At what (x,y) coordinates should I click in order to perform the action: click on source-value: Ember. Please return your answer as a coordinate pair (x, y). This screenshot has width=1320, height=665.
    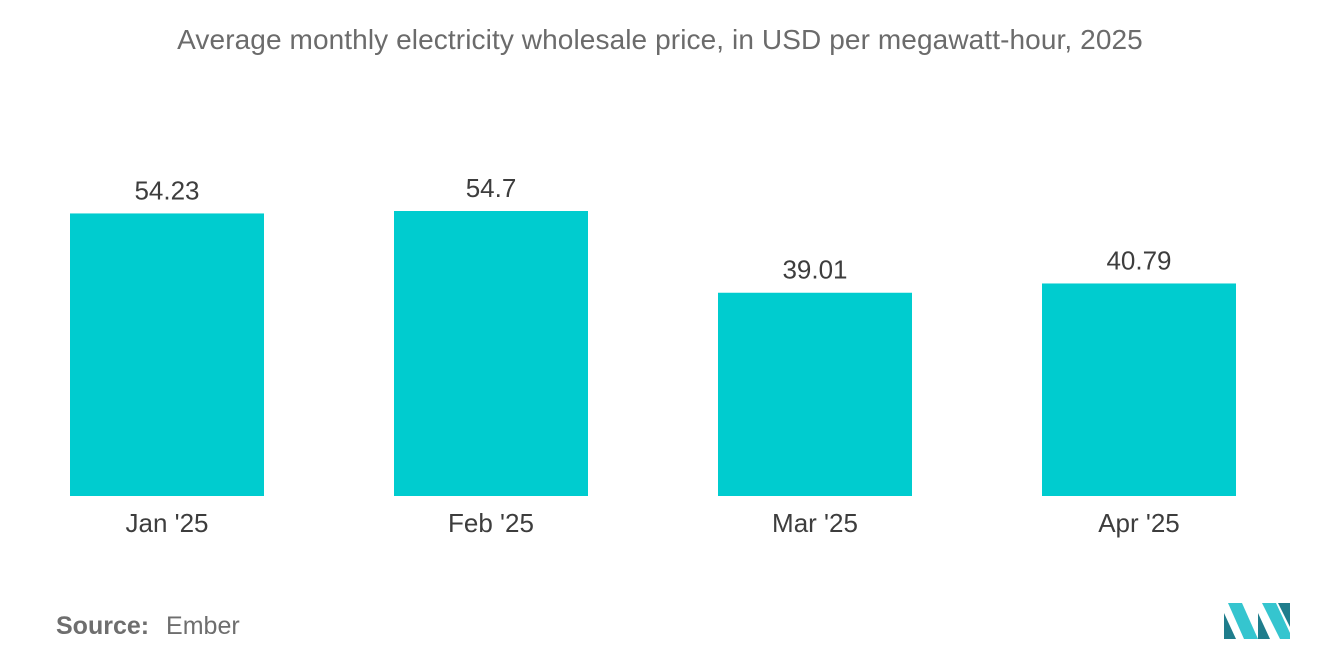
    Looking at the image, I should click on (203, 626).